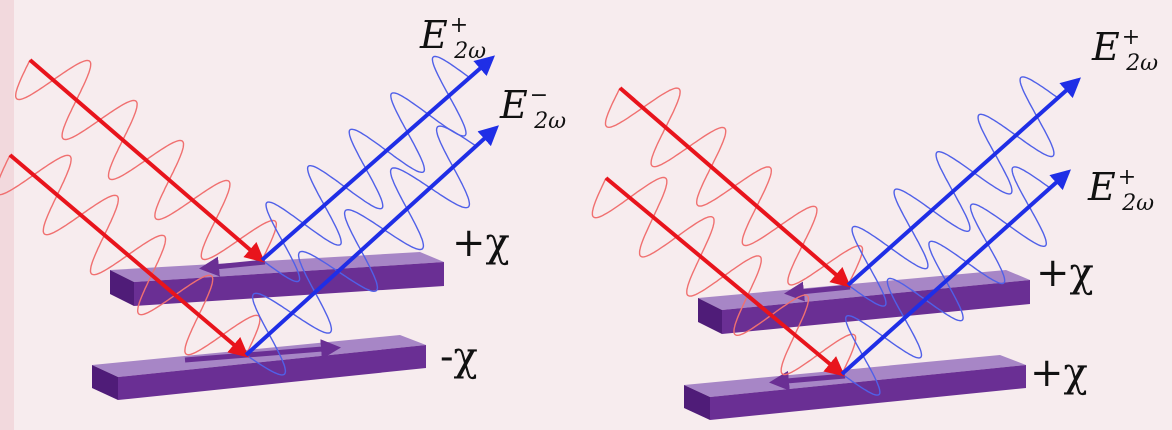 The height and width of the screenshot is (430, 1172). What do you see at coordinates (864, 302) in the screenshot?
I see `right-upper-slab` at bounding box center [864, 302].